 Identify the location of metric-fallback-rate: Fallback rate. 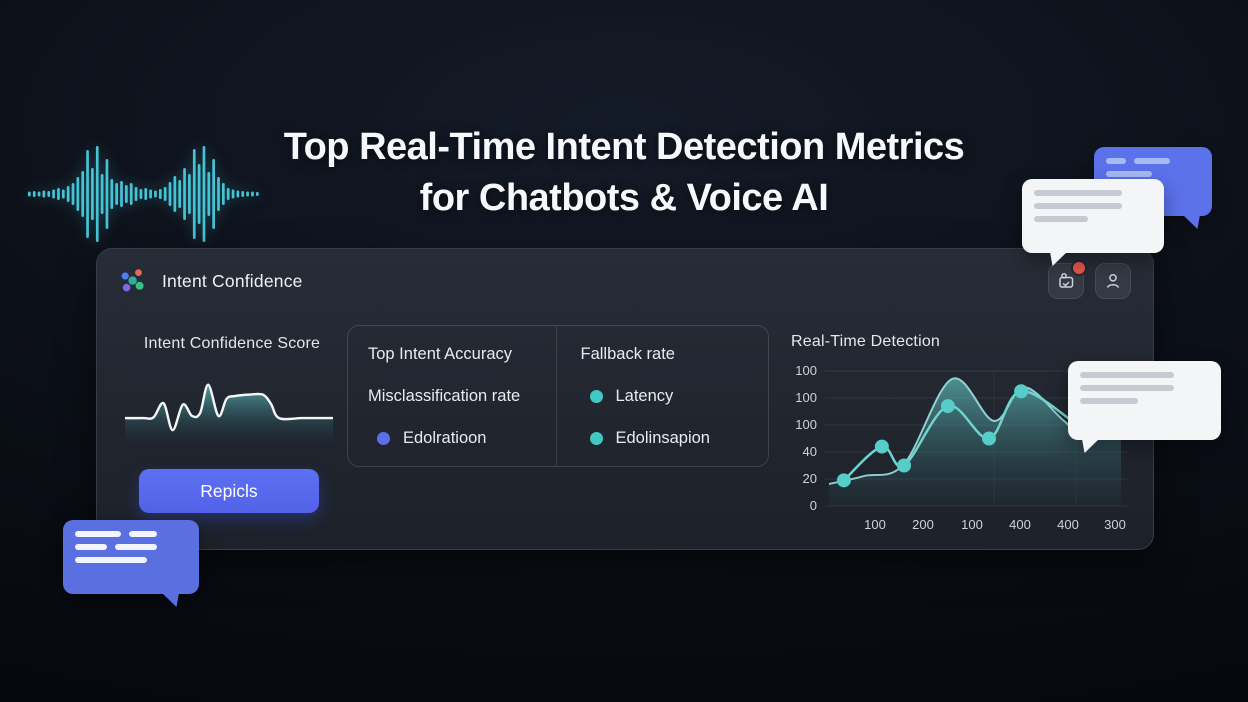
(675, 354).